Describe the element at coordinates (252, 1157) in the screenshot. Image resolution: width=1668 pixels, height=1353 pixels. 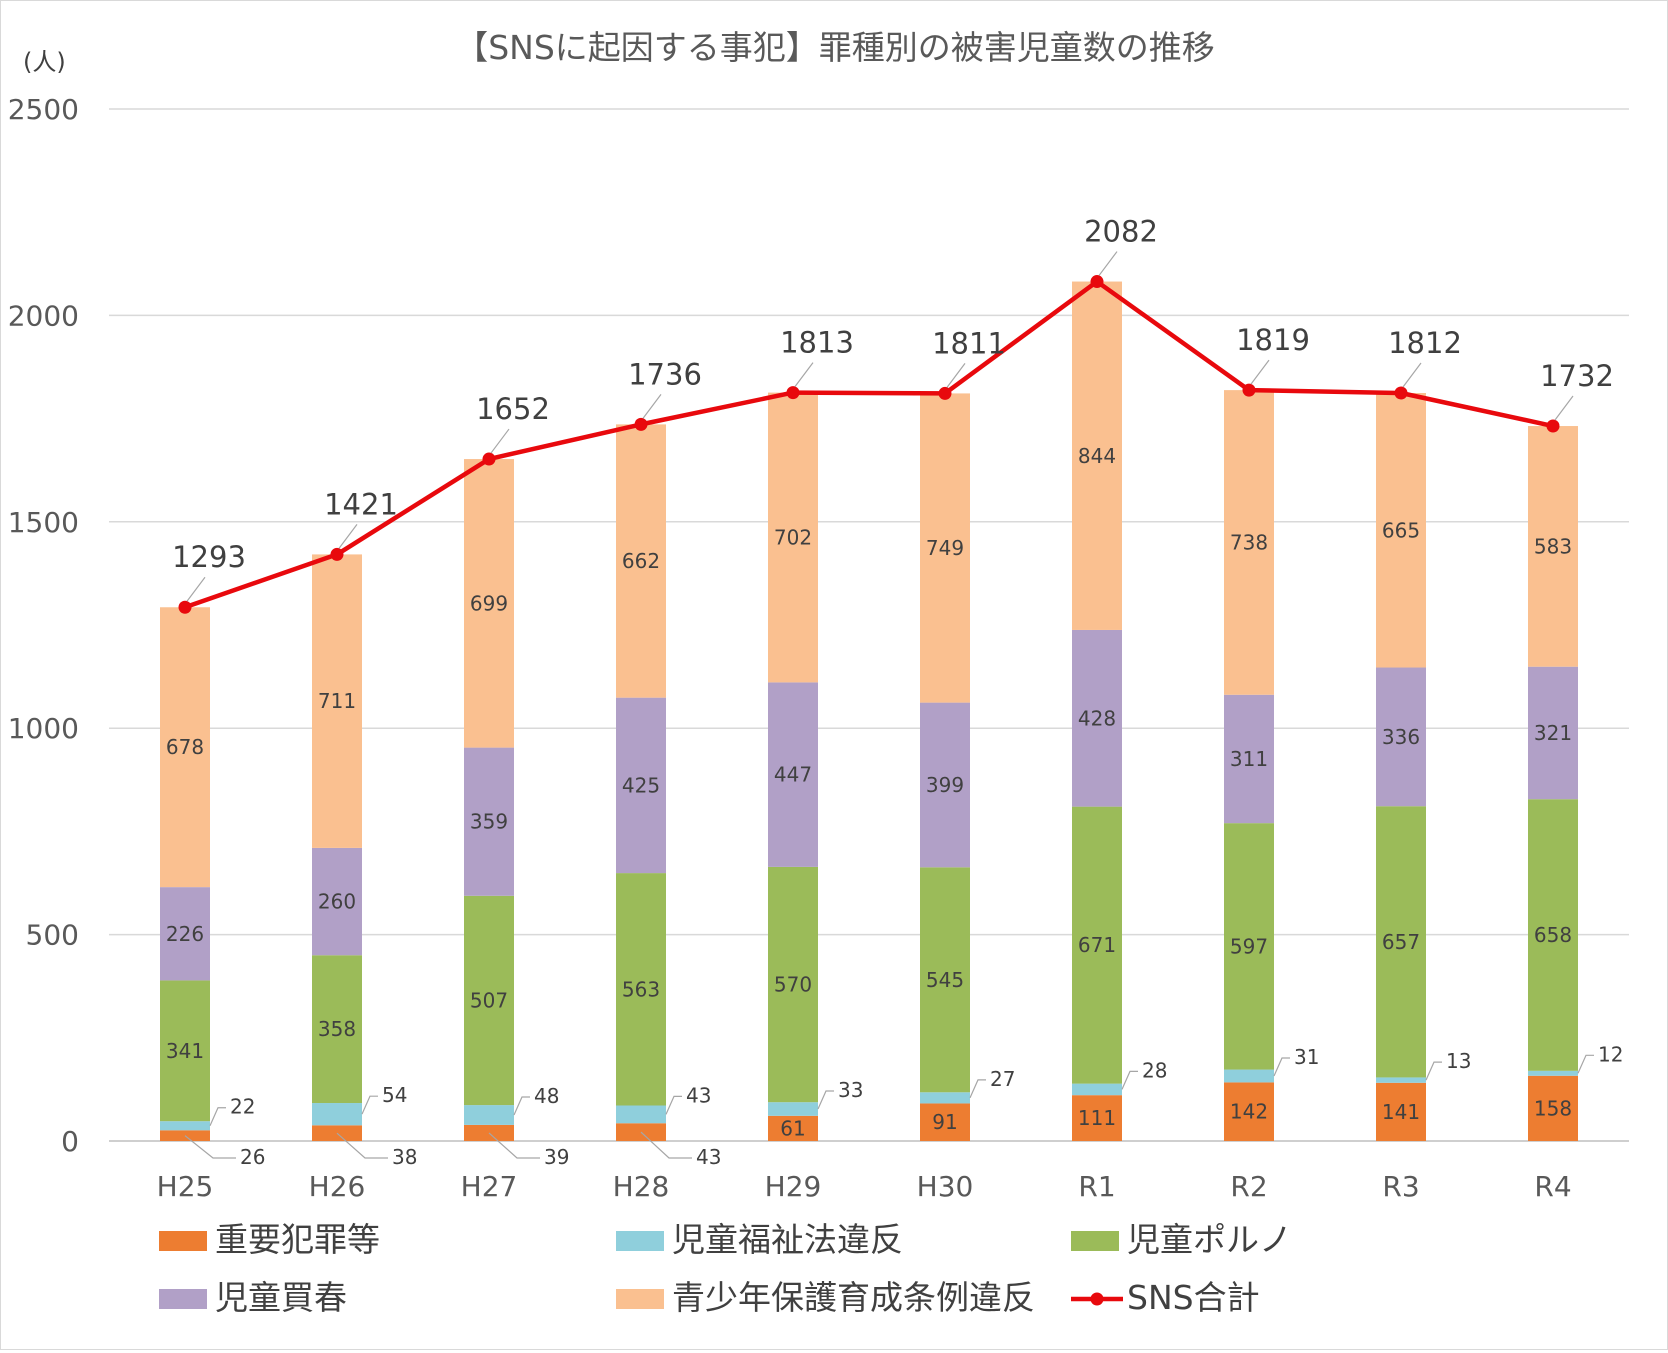
I see `label-H25-s0: 26` at that location.